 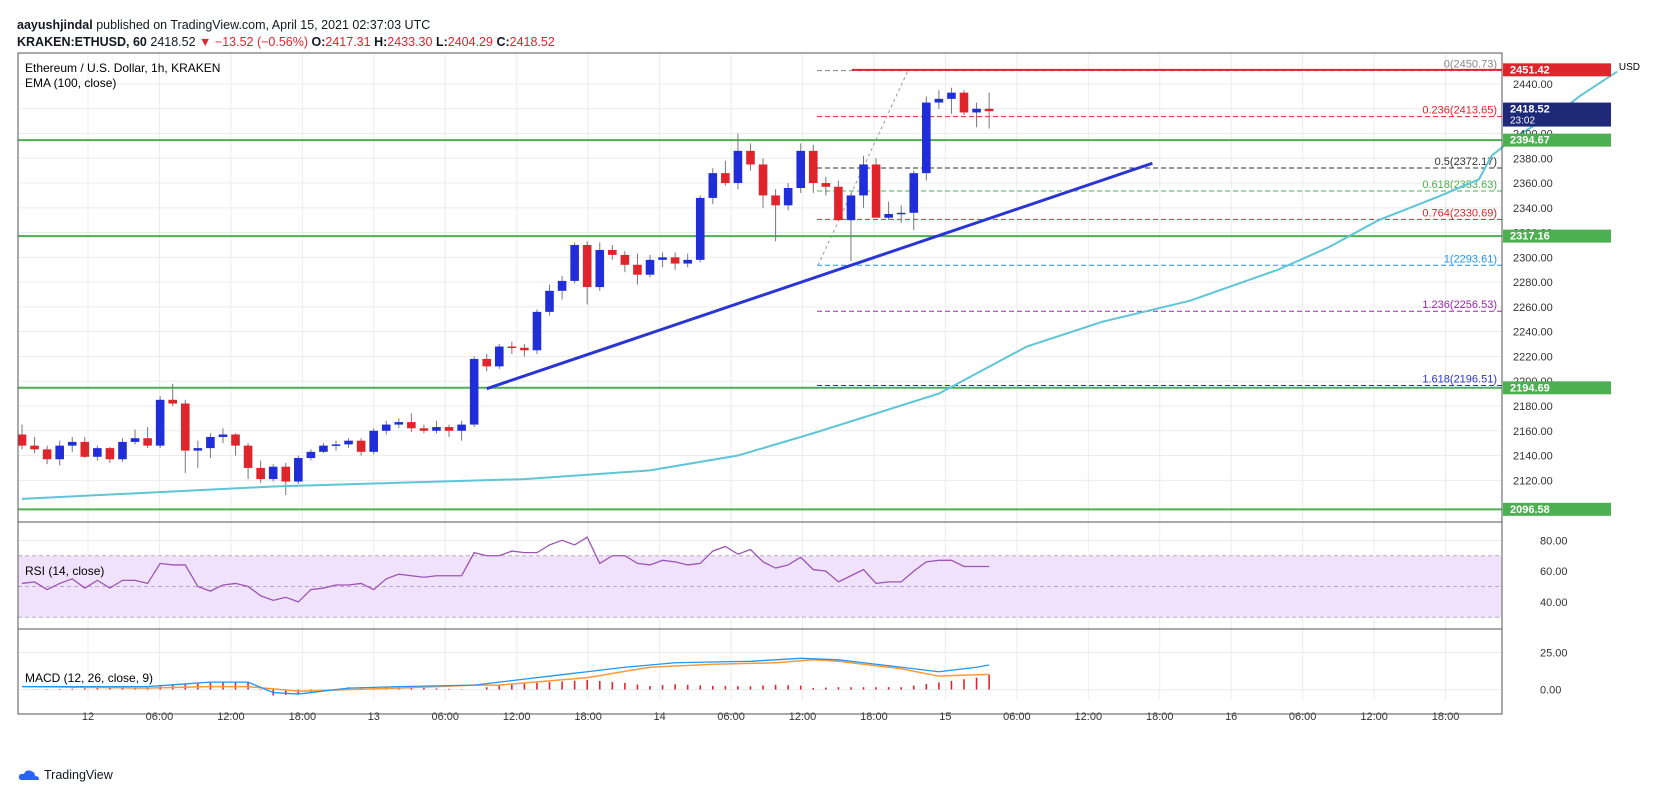 What do you see at coordinates (945, 717) in the screenshot?
I see `x-tick-label: 15` at bounding box center [945, 717].